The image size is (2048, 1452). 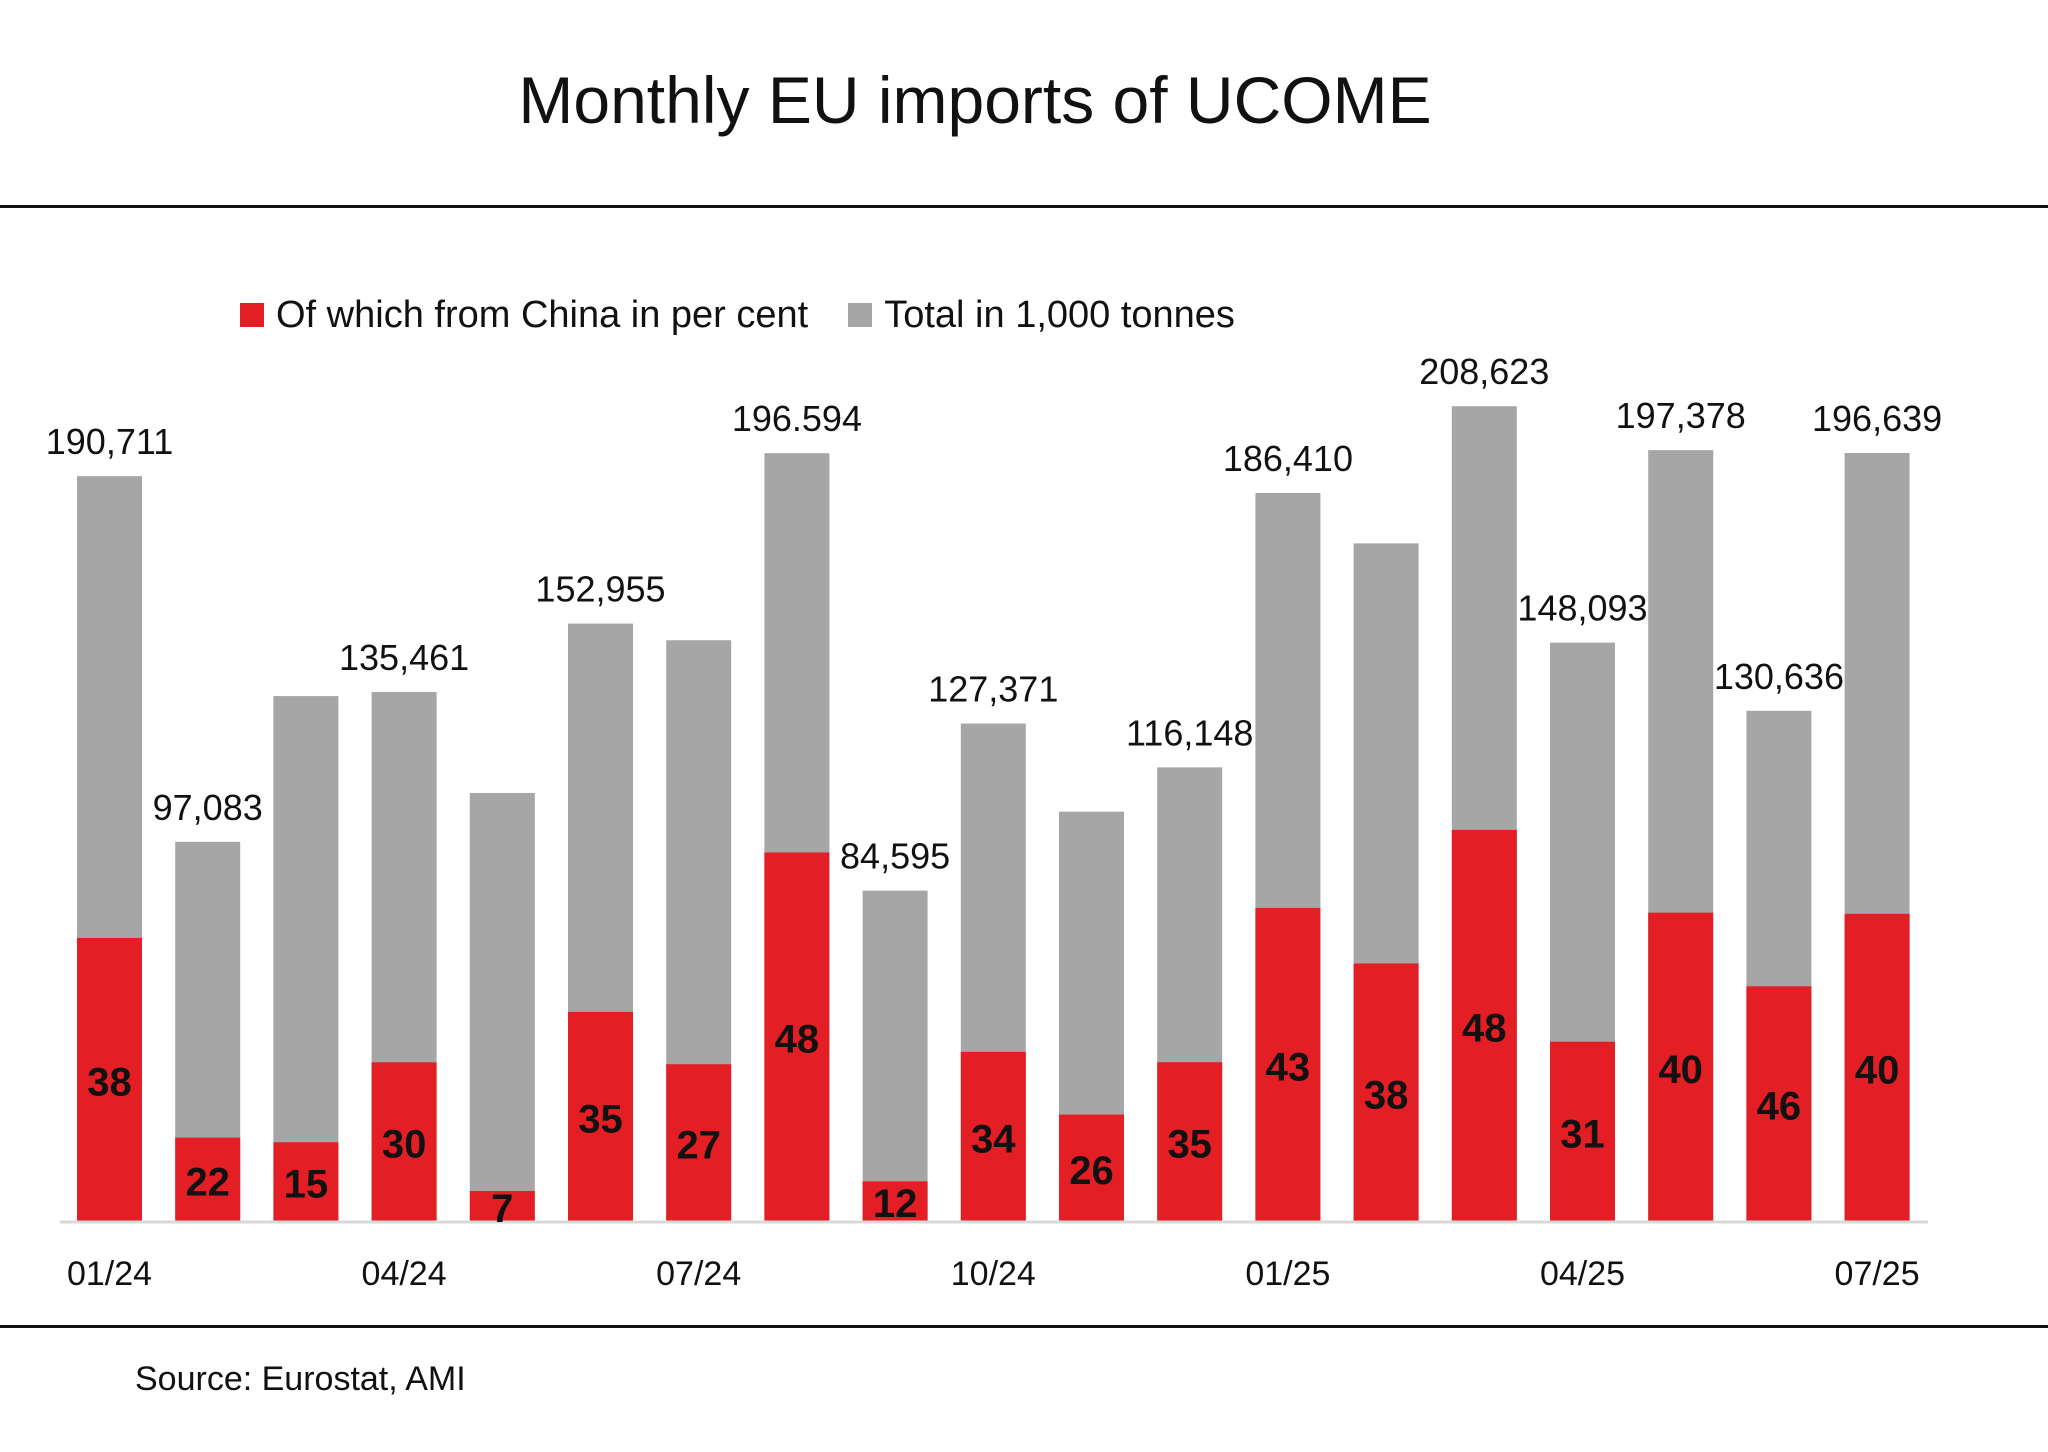 I want to click on label-total-09-24: 84,595, so click(x=895, y=856).